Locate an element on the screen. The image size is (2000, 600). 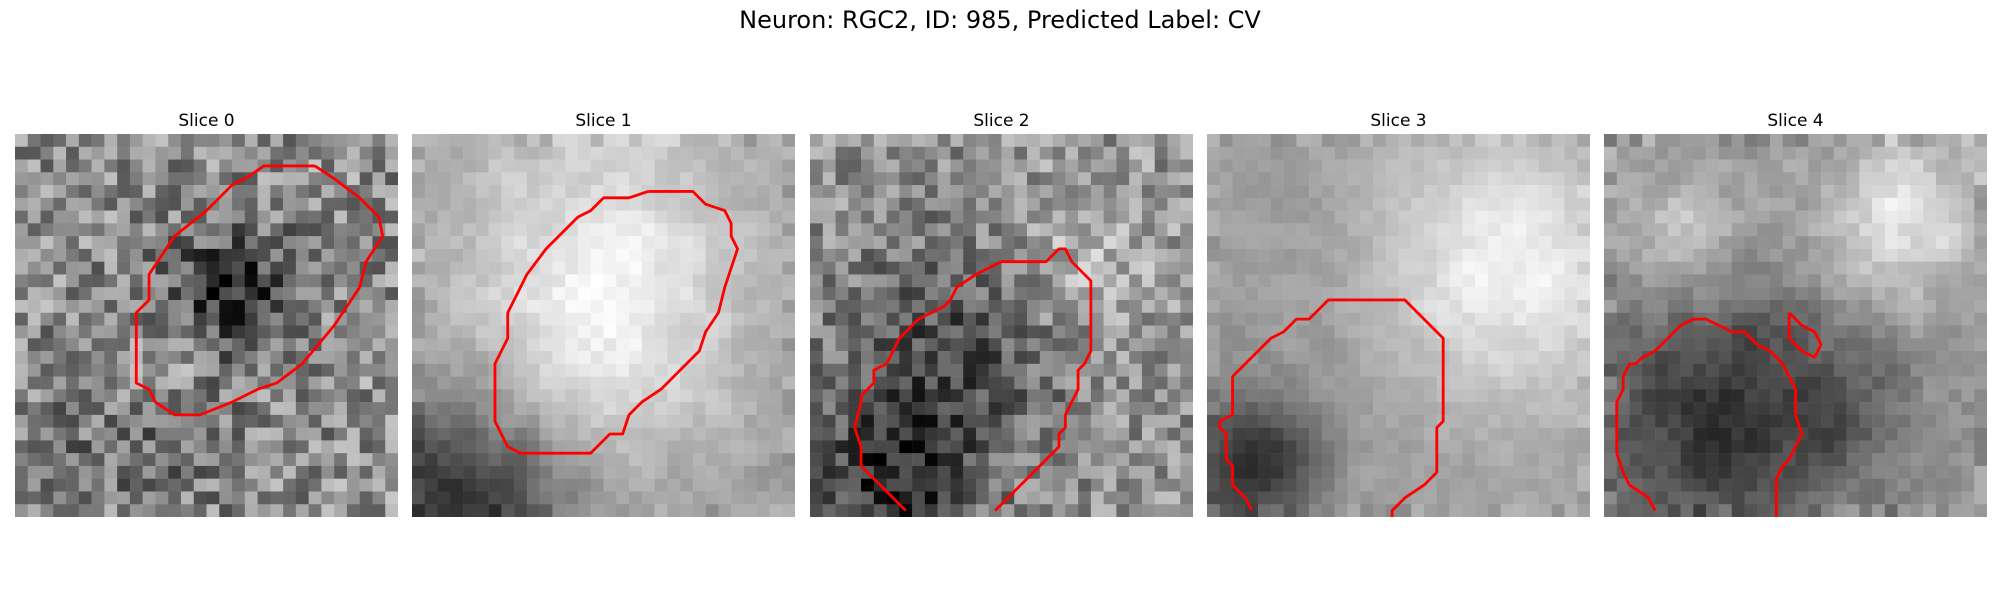
slice-title-2: Slice 2 is located at coordinates (1001, 121).